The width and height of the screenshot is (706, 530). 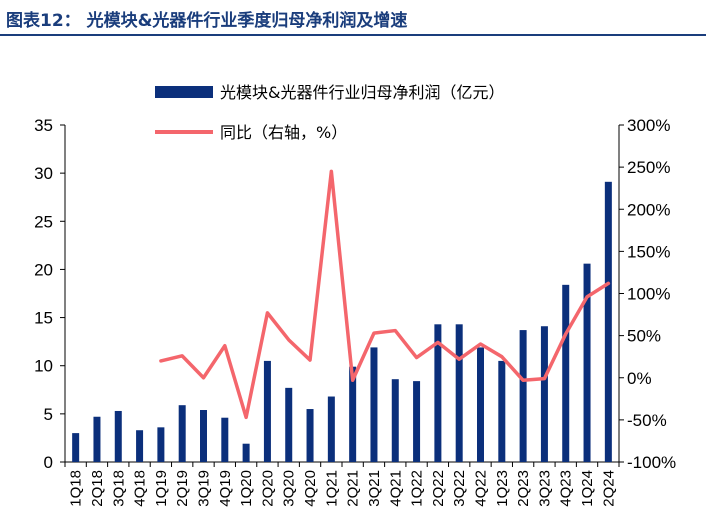 I want to click on x-tick-label: 3Q18, so click(x=118, y=488).